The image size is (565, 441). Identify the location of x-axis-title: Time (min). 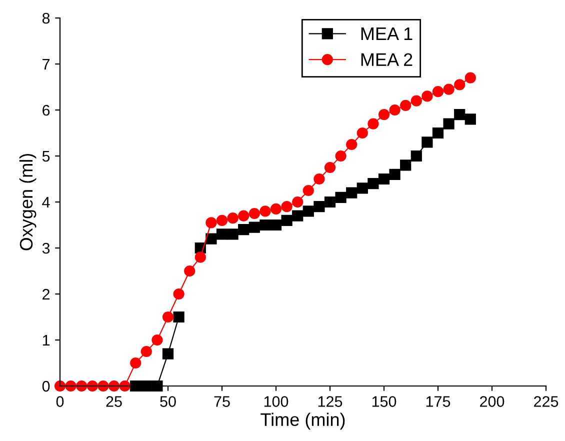
(302, 421).